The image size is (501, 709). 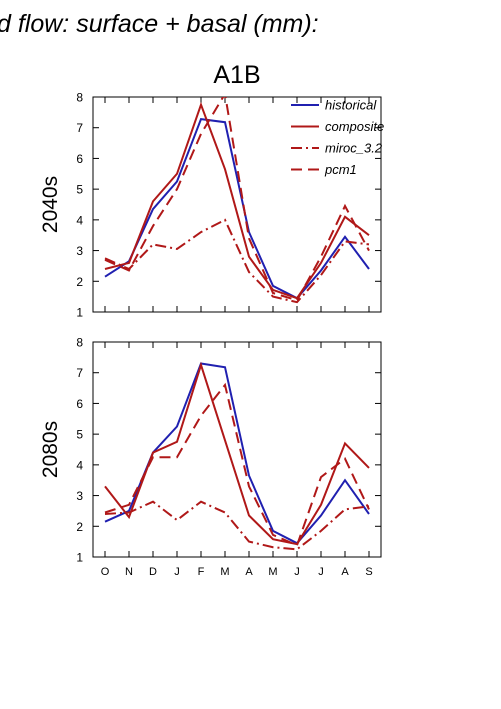 I want to click on legend: historical composite miroc_3.2 pcm1, so click(x=337, y=137).